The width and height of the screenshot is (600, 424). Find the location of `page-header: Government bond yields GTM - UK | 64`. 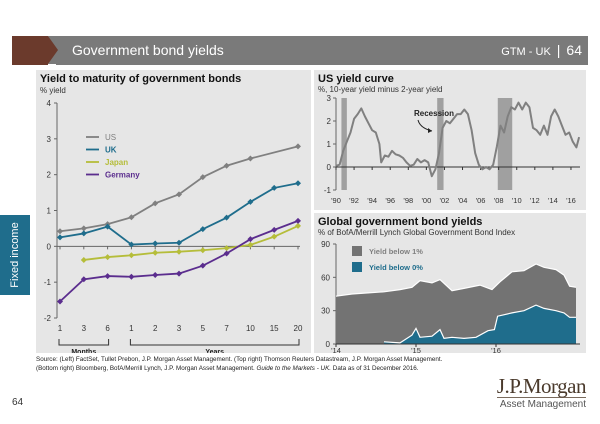

page-header: Government bond yields GTM - UK | 64 is located at coordinates (300, 50).